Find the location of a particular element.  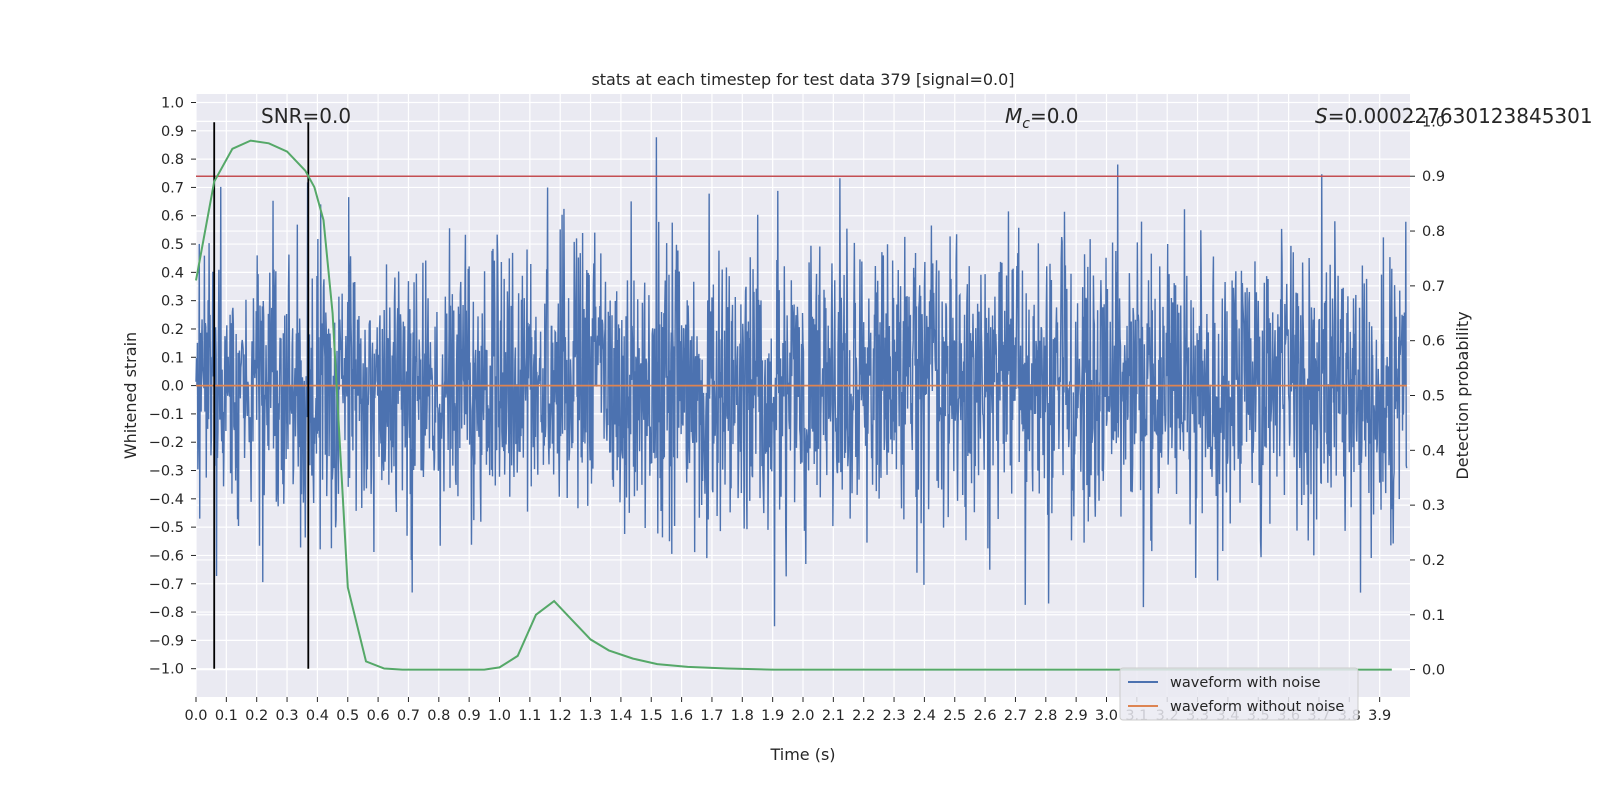

x-tick-label: 1.3 is located at coordinates (590, 716).